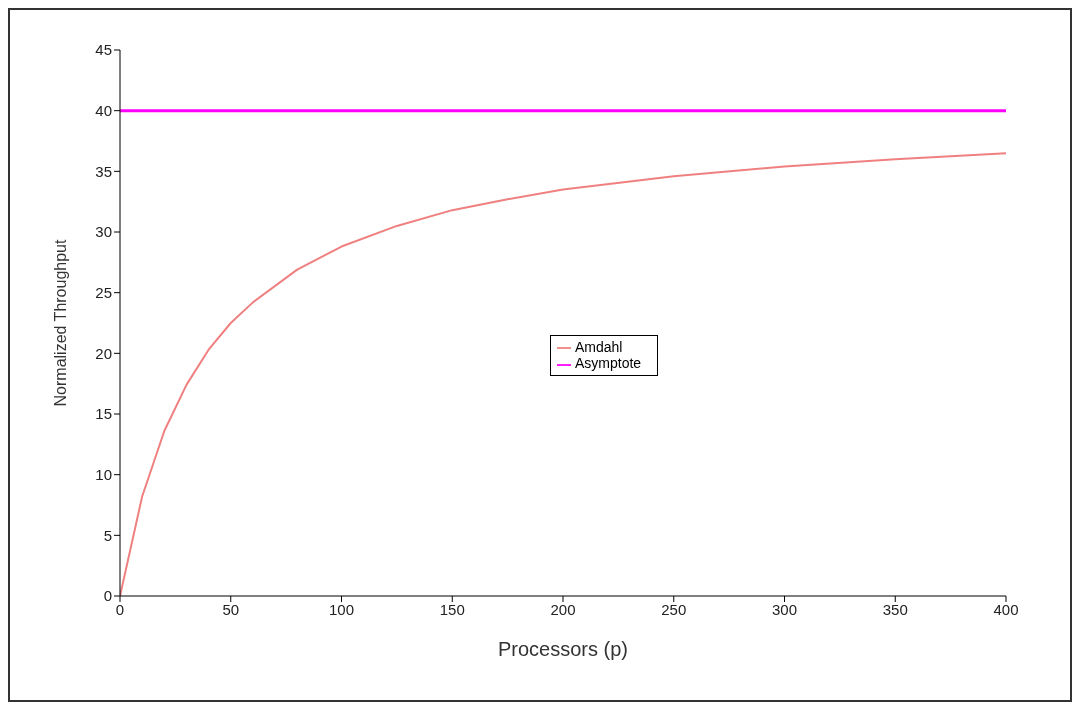 The width and height of the screenshot is (1092, 715). What do you see at coordinates (599, 347) in the screenshot?
I see `legend-label: Amdahl` at bounding box center [599, 347].